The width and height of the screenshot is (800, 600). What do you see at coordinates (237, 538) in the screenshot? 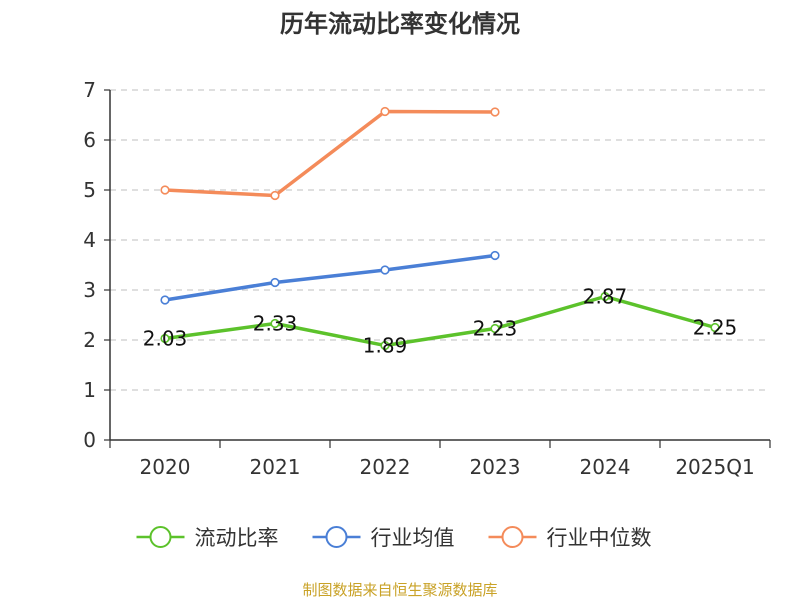
I see `legend-label: 流动比率` at bounding box center [237, 538].